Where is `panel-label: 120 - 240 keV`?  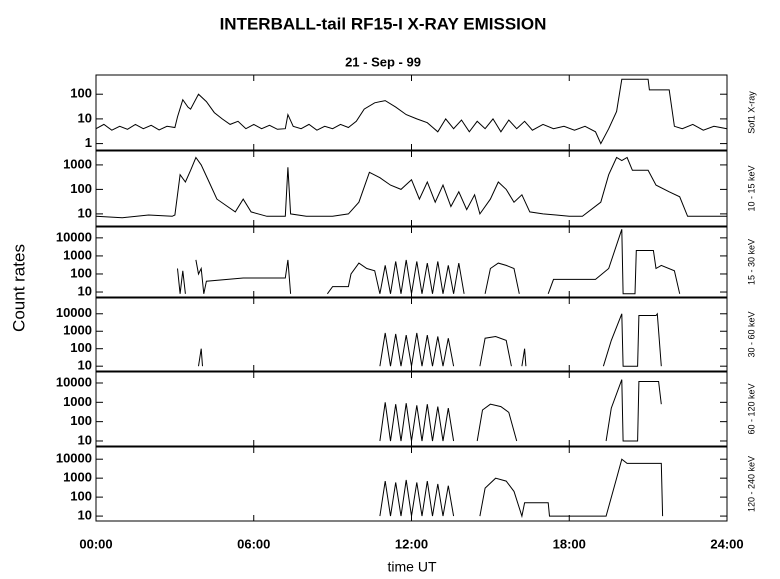
panel-label: 120 - 240 keV is located at coordinates (751, 484).